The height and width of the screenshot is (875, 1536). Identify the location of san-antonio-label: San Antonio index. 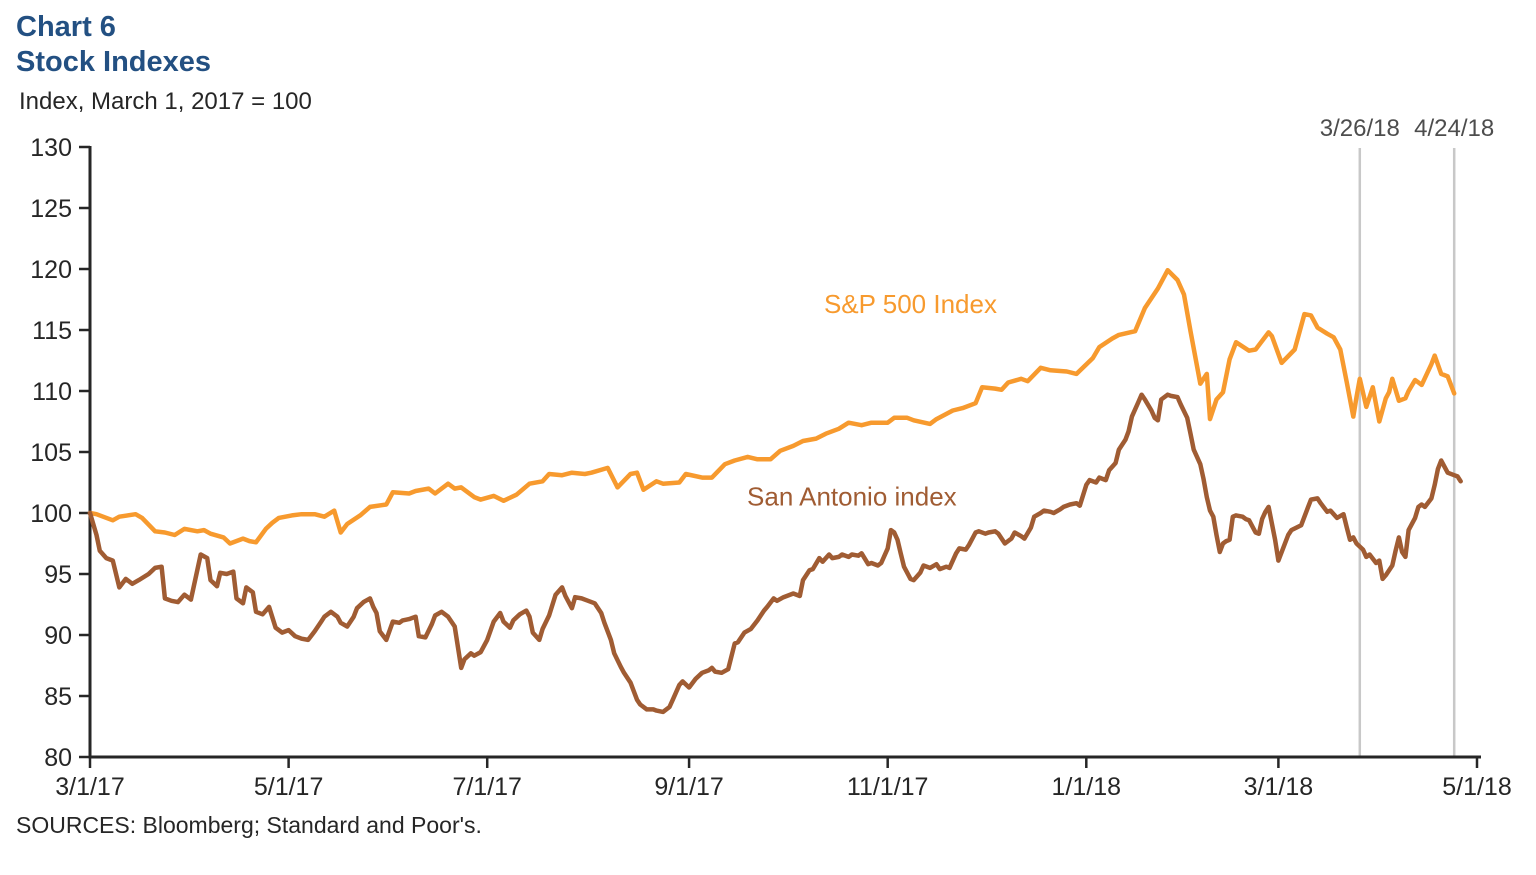
(852, 497).